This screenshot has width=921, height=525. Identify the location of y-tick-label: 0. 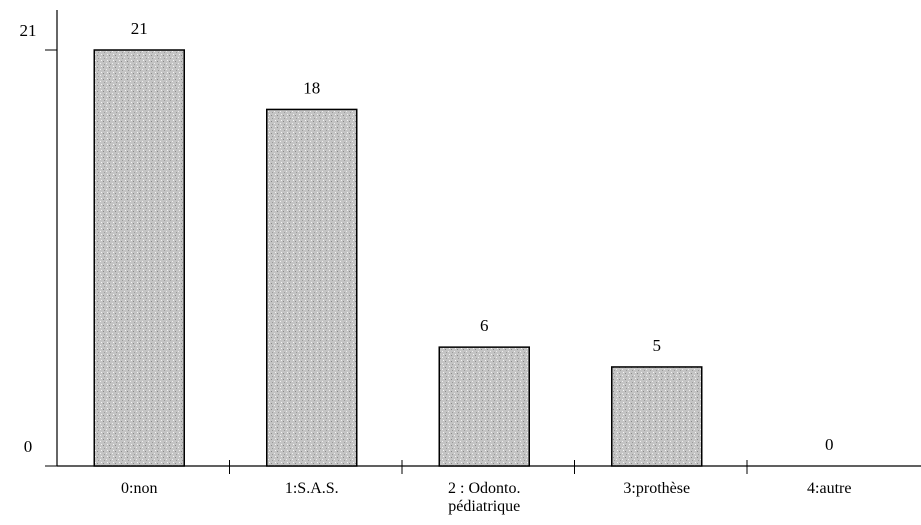
(28, 446).